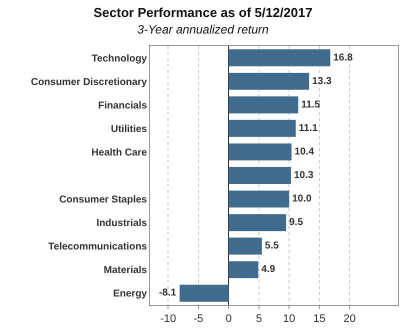 This screenshot has height=335, width=406. What do you see at coordinates (167, 293) in the screenshot?
I see `data-label: -8.1` at bounding box center [167, 293].